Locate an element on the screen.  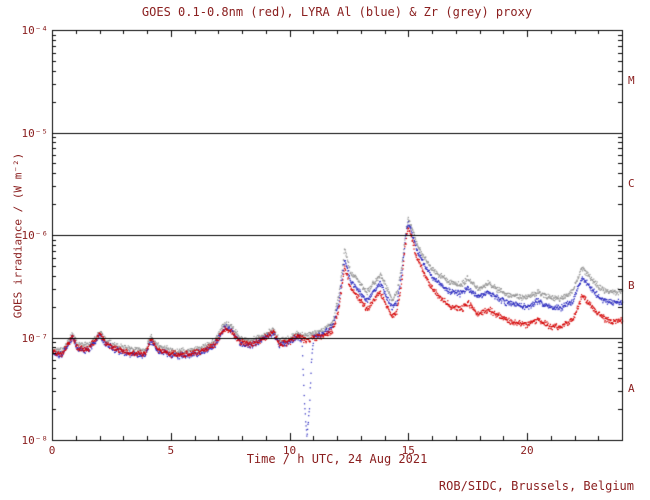
y-tick-label: 10⁻⁵ is located at coordinates (35, 133).